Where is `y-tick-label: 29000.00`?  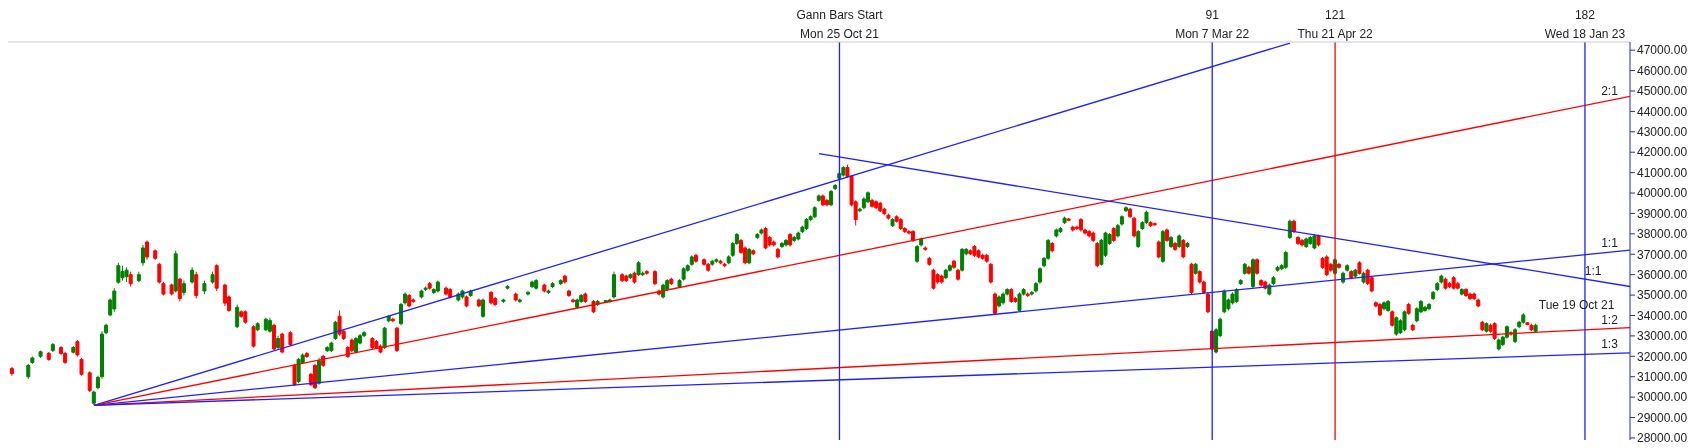 y-tick-label: 29000.00 is located at coordinates (1662, 417).